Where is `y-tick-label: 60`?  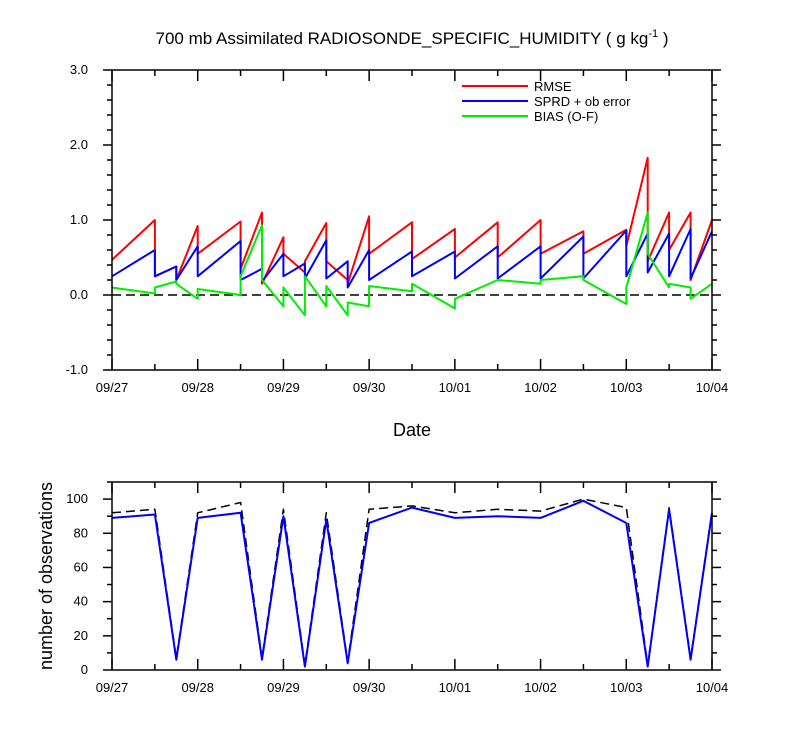 y-tick-label: 60 is located at coordinates (81, 566).